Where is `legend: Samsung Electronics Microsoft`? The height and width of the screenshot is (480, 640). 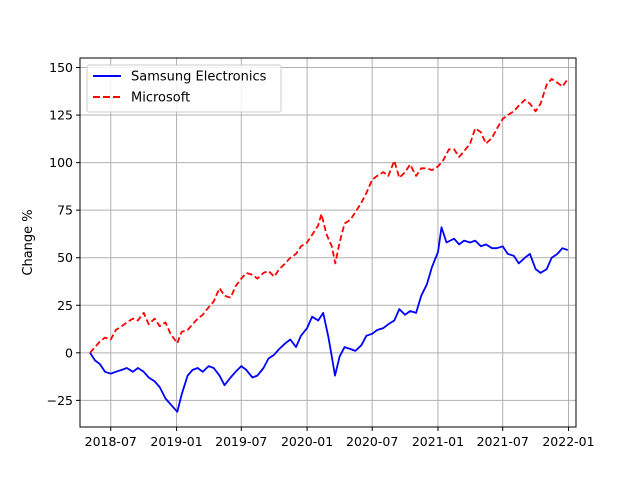 legend: Samsung Electronics Microsoft is located at coordinates (184, 88).